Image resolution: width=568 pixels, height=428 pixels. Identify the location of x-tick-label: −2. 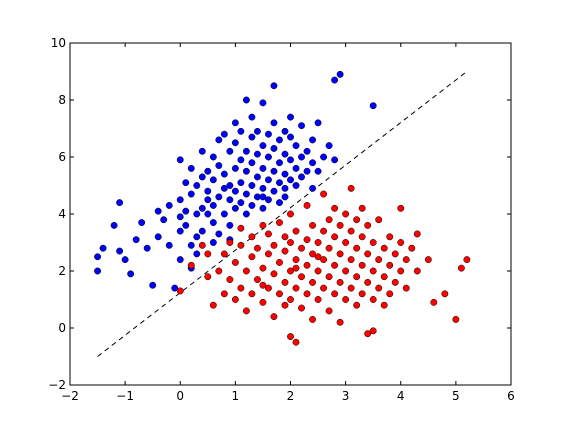
(70, 396).